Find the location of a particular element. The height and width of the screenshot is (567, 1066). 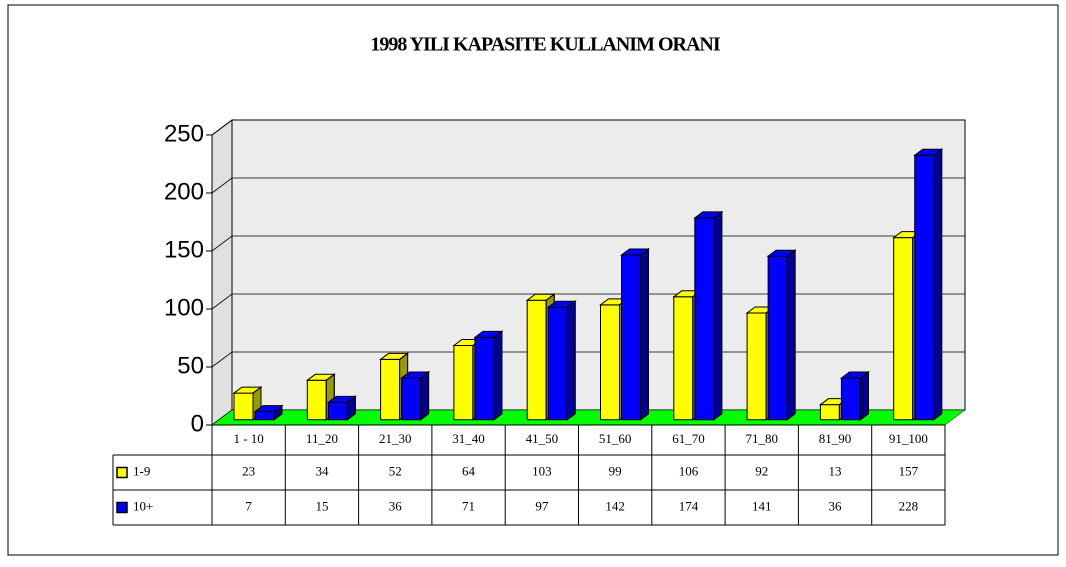

table-value: 142 is located at coordinates (615, 505).